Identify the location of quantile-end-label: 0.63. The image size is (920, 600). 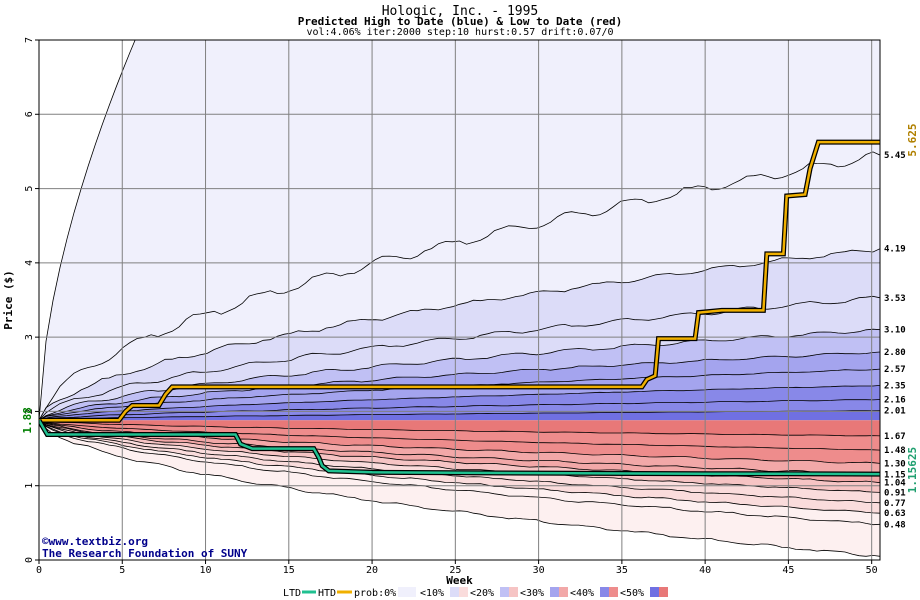
(895, 514).